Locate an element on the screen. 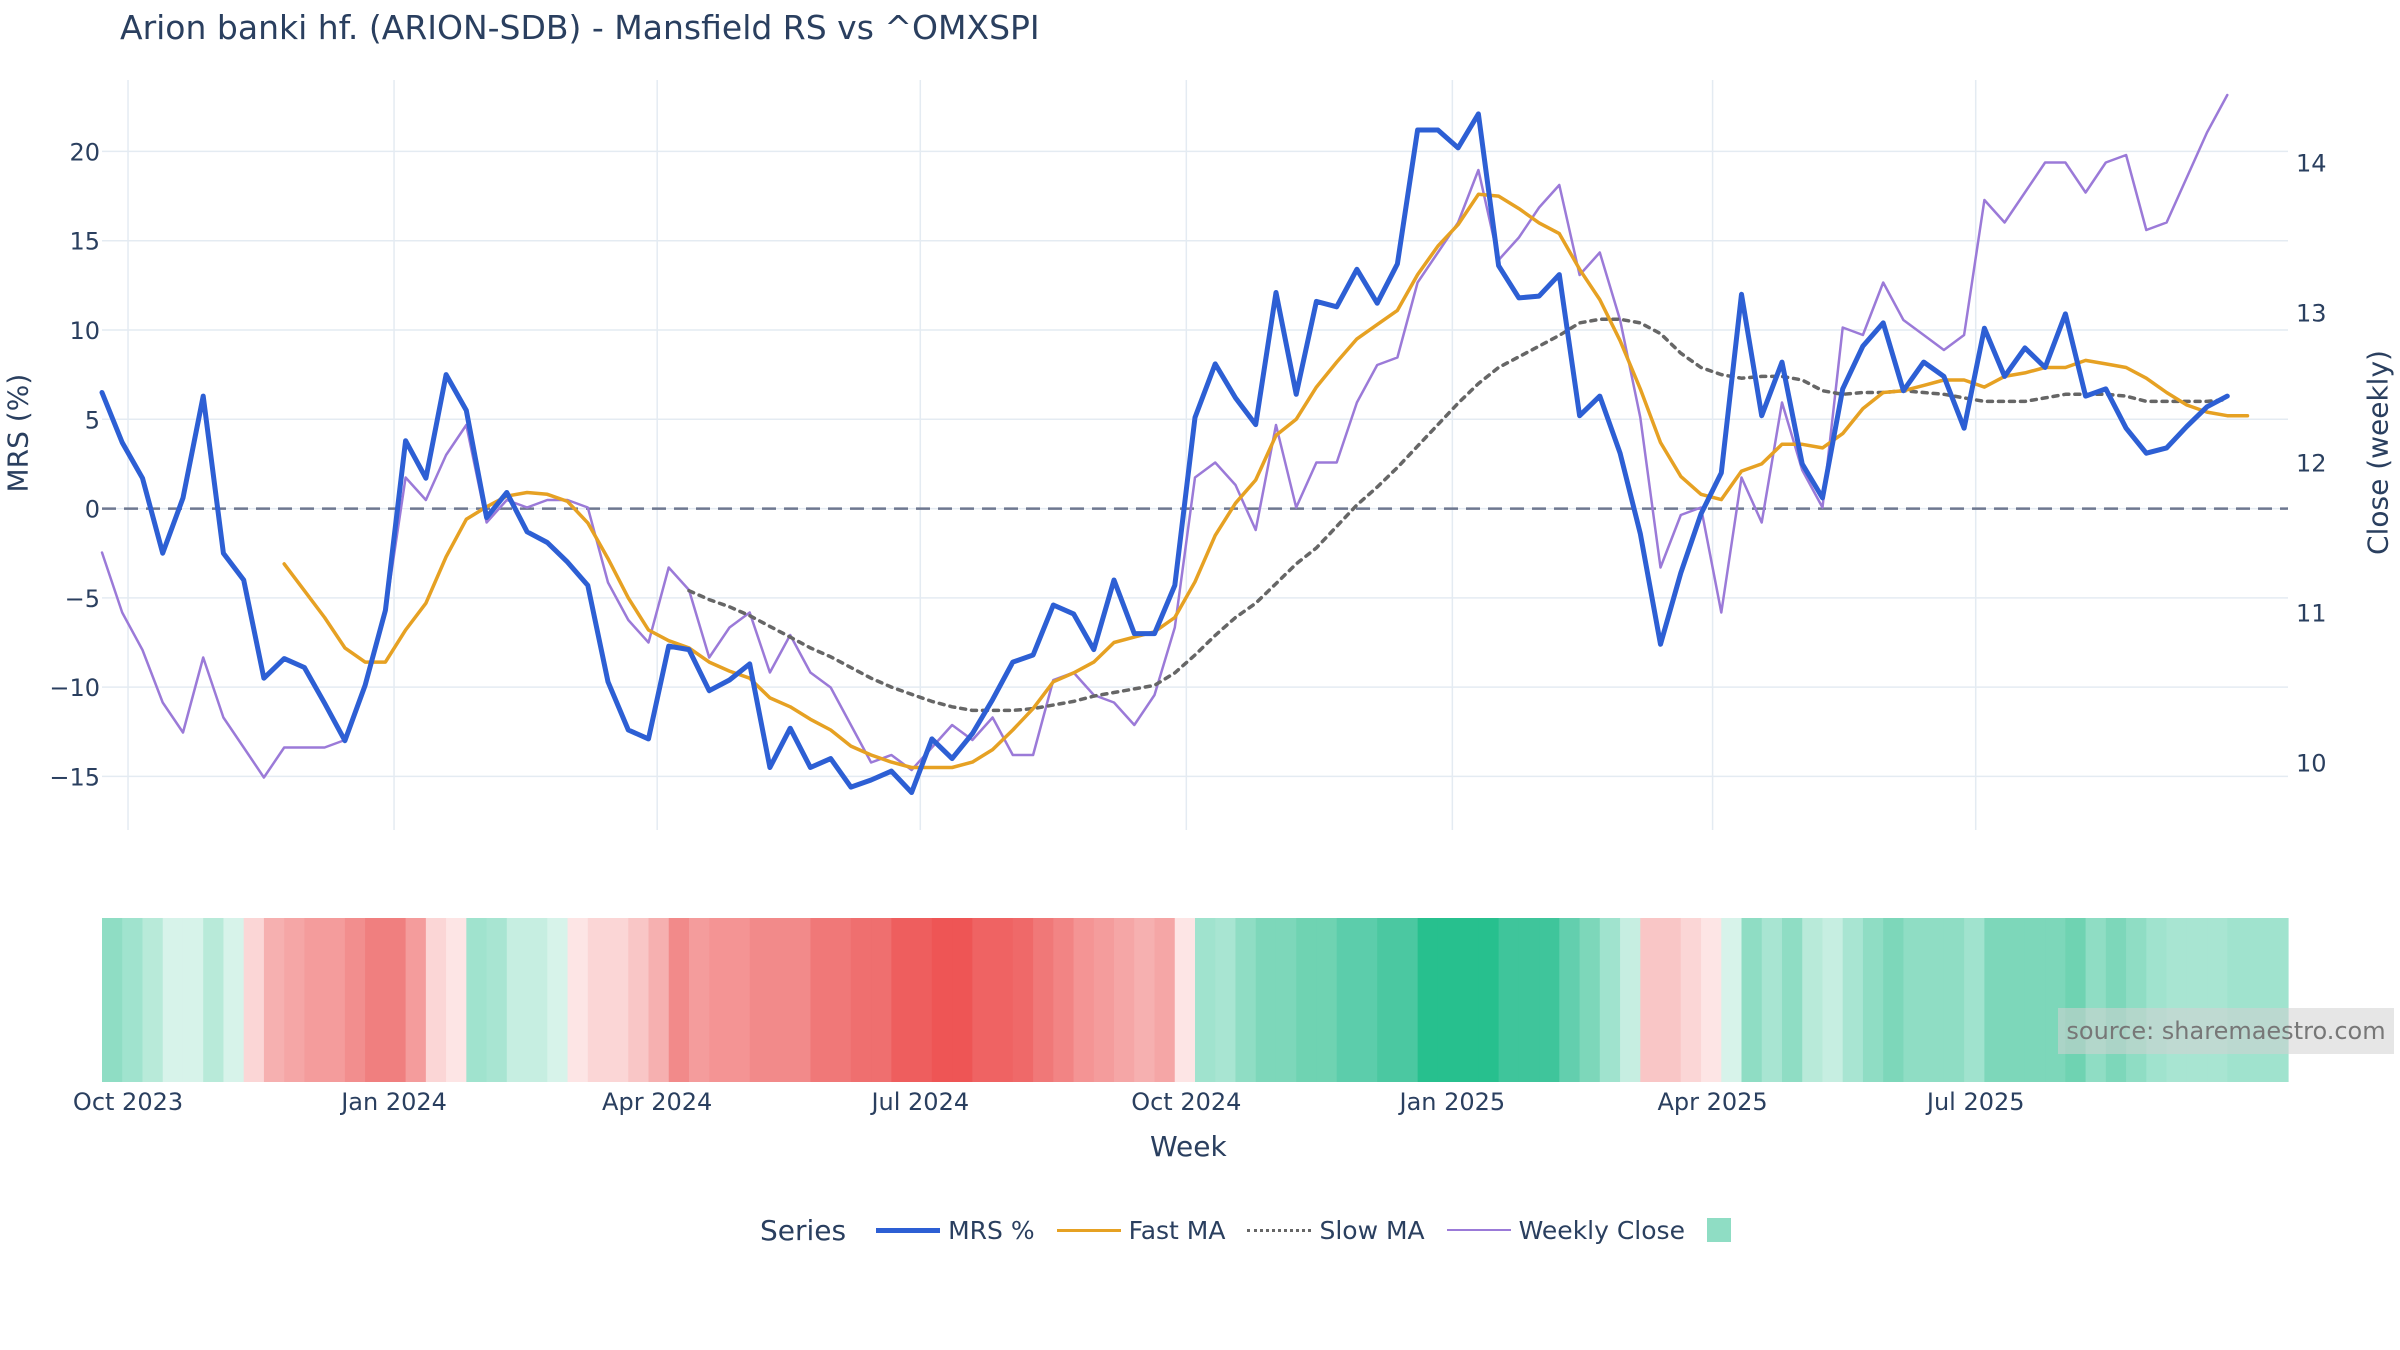 The height and width of the screenshot is (1350, 2400). y-left-tick-label: −10 is located at coordinates (74, 688).